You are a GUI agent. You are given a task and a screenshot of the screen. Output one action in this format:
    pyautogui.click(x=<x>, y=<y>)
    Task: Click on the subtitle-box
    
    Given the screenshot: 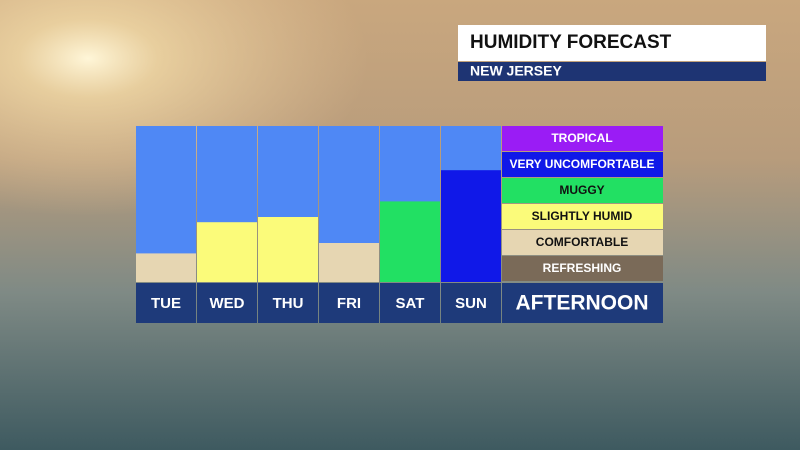 What is the action you would take?
    pyautogui.click(x=612, y=71)
    